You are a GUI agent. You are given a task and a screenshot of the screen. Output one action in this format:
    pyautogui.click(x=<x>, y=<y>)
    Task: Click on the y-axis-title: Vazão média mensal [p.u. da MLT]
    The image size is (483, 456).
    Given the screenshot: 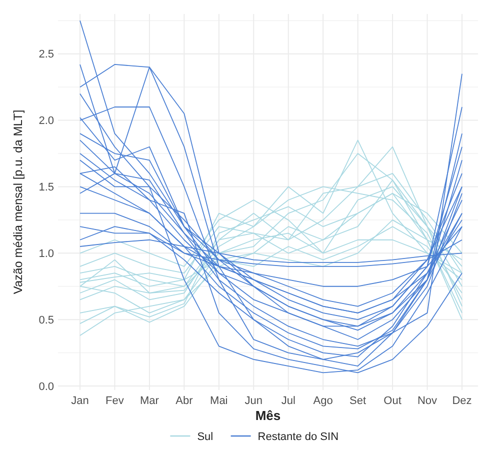 What is the action you would take?
    pyautogui.click(x=18, y=202)
    